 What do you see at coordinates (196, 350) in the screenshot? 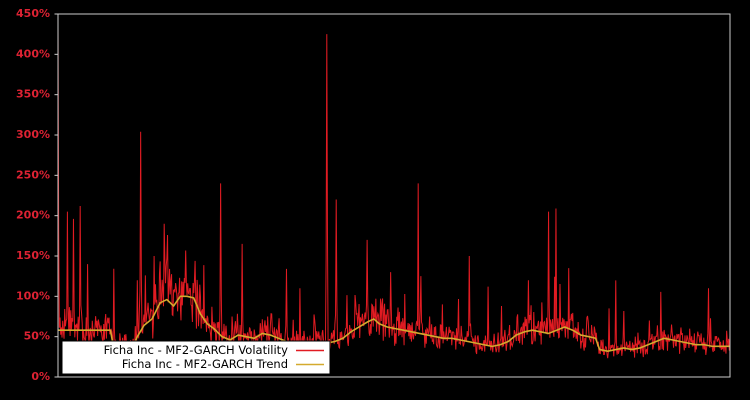
I see `legend-label-volatility: Ficha Inc - MF2-GARCH Volatility` at bounding box center [196, 350].